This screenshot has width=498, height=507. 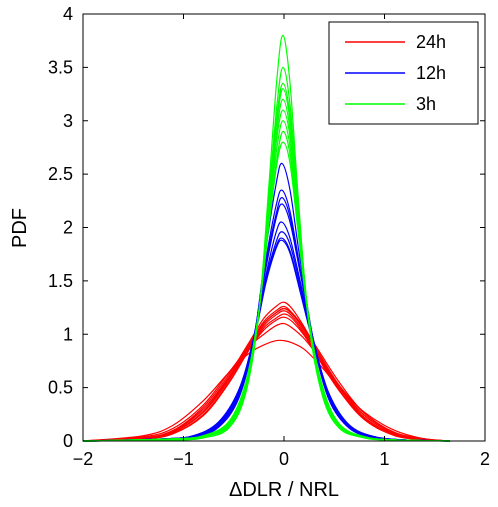 I want to click on legend-label-12h: 12h, so click(x=431, y=73).